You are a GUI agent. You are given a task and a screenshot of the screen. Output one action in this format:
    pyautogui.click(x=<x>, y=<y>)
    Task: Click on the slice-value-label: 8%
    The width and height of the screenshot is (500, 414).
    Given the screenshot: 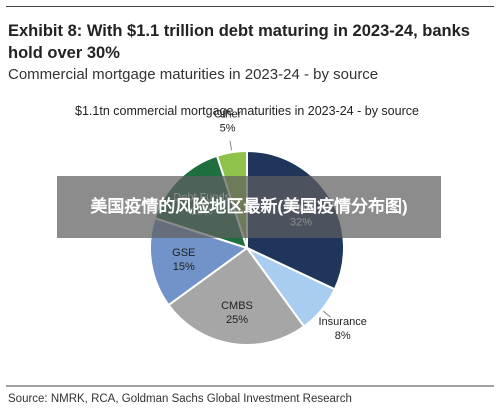 What is the action you would take?
    pyautogui.click(x=343, y=336)
    